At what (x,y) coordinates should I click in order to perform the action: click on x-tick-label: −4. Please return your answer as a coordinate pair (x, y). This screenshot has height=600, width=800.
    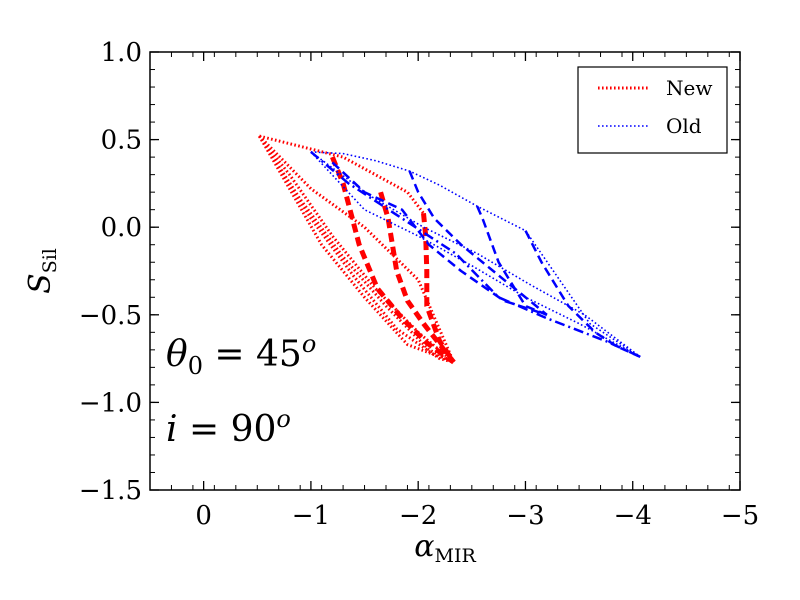
    Looking at the image, I should click on (633, 516).